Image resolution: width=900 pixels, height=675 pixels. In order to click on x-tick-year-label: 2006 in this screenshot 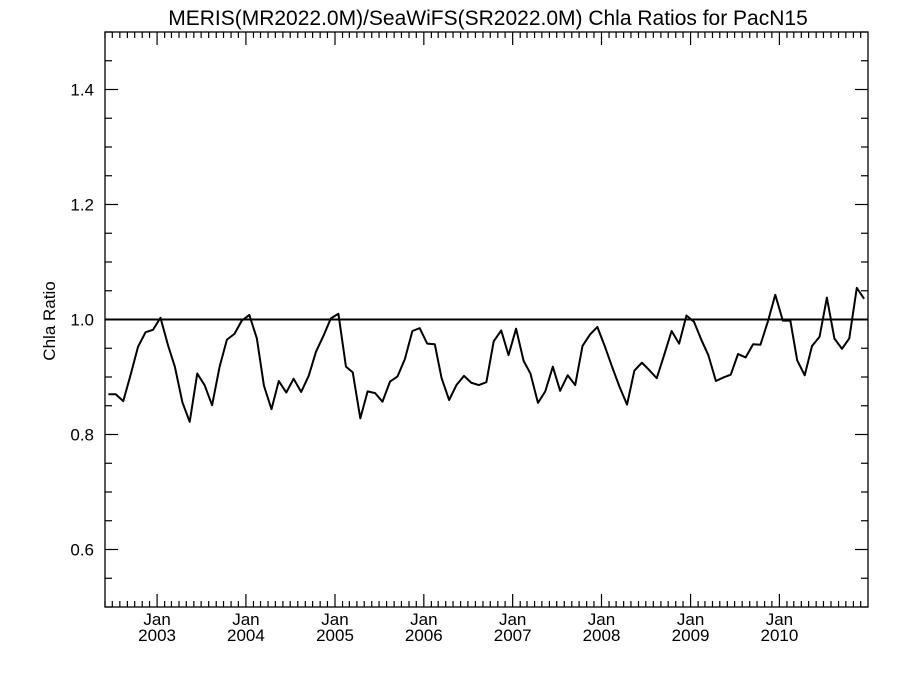, I will do `click(424, 635)`.